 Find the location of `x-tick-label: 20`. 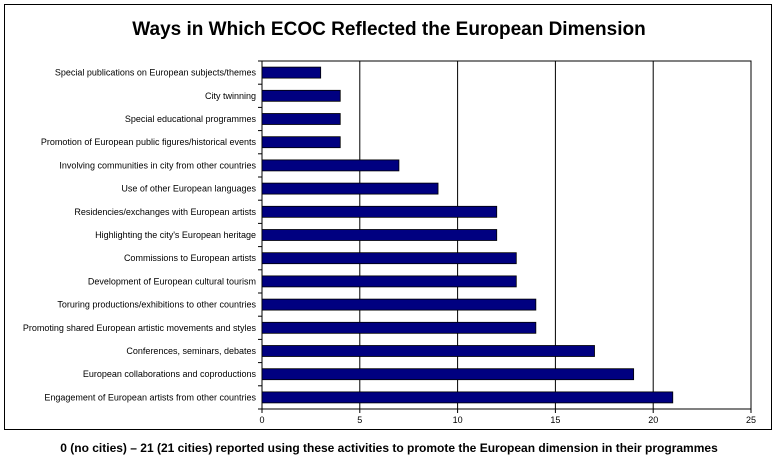

x-tick-label: 20 is located at coordinates (653, 420).